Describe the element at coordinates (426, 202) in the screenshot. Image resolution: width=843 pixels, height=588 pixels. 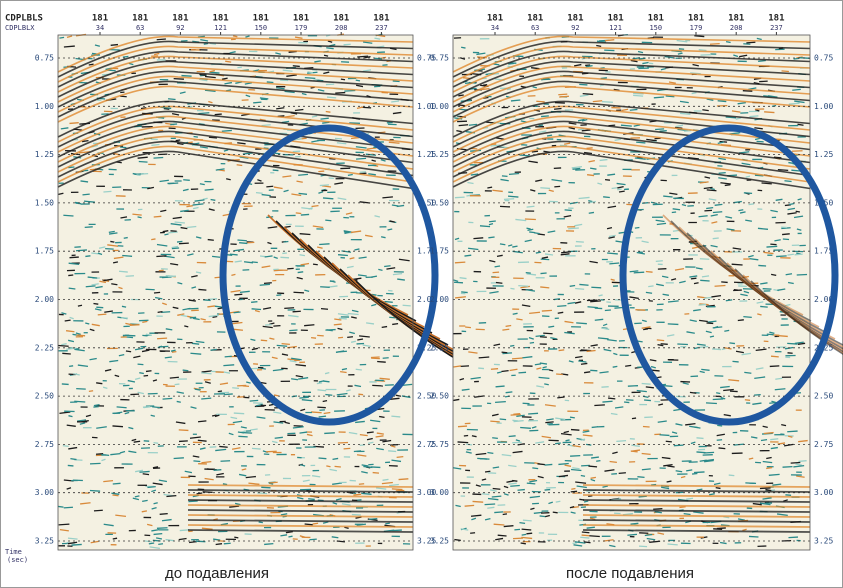
I see `time-tick-label: 1.50` at that location.